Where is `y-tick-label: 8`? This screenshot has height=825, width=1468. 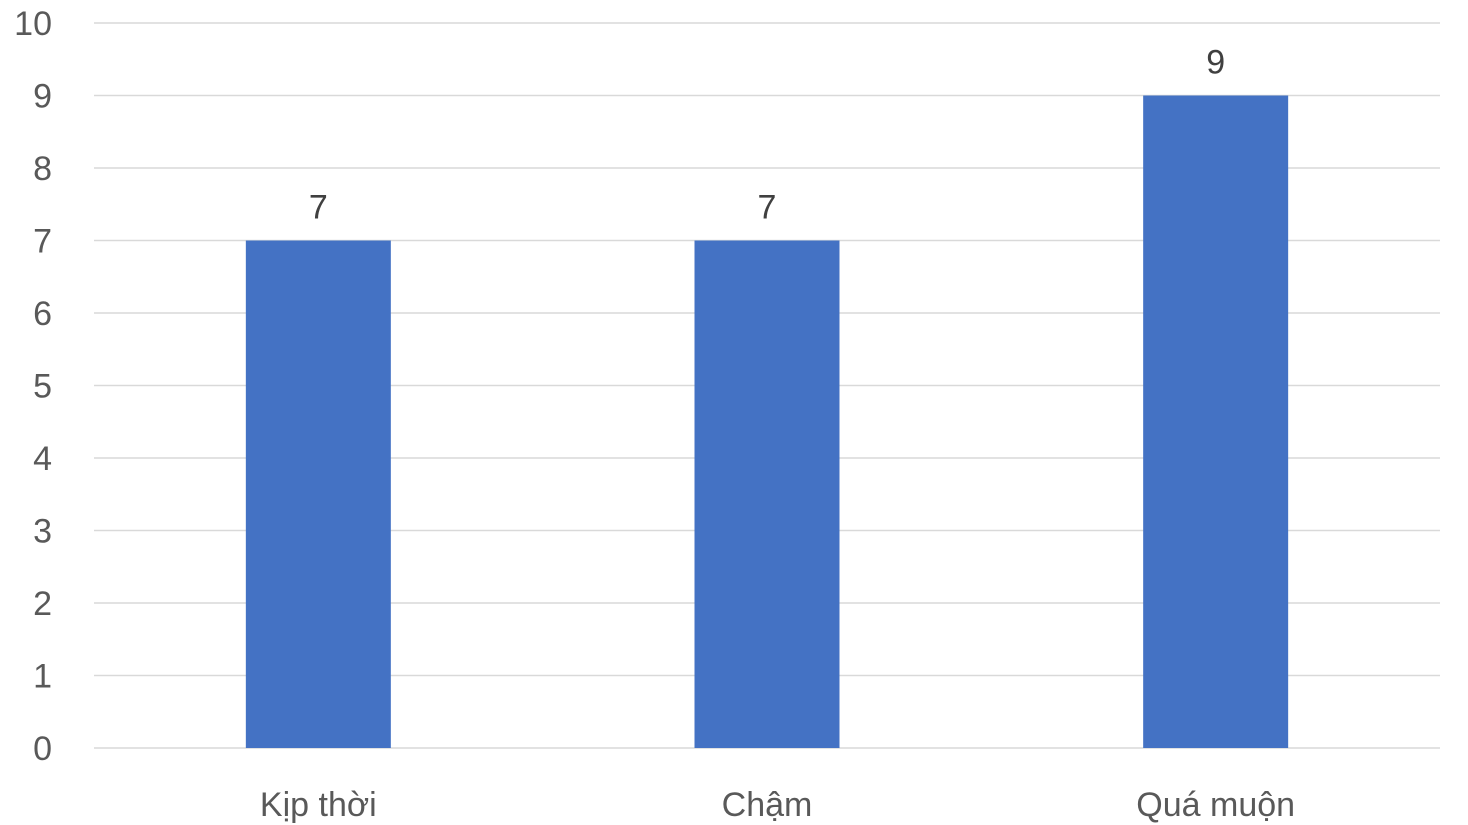
y-tick-label: 8 is located at coordinates (42, 169).